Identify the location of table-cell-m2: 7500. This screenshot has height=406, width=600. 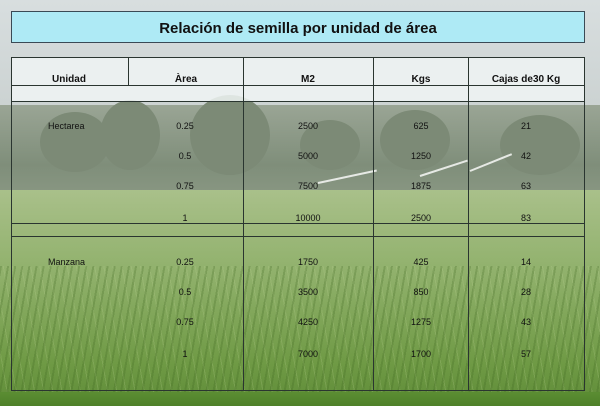
(308, 186).